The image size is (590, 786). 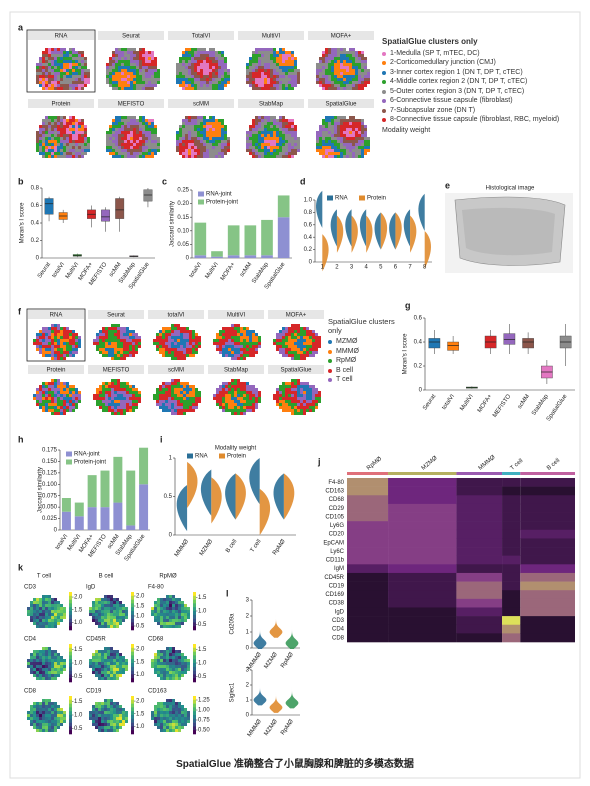 What do you see at coordinates (140, 597) in the screenshot?
I see `colorbar-label: 2.0` at bounding box center [140, 597].